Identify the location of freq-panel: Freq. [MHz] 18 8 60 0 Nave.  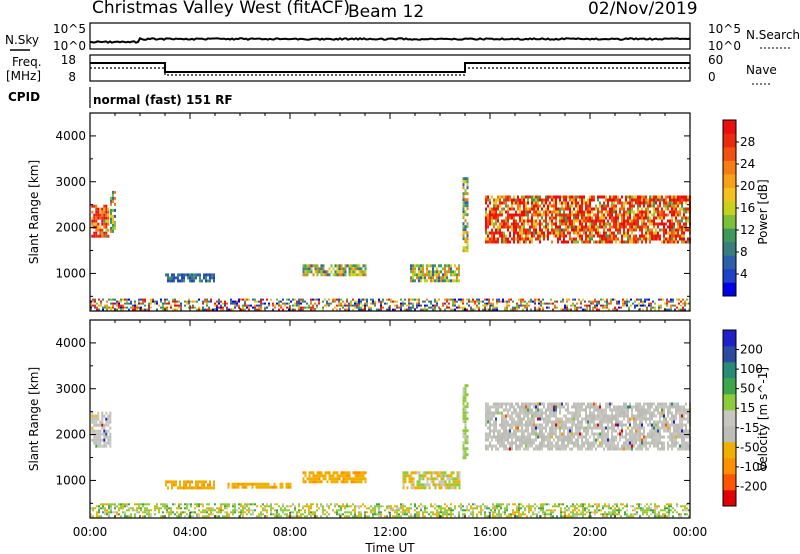
(391, 69).